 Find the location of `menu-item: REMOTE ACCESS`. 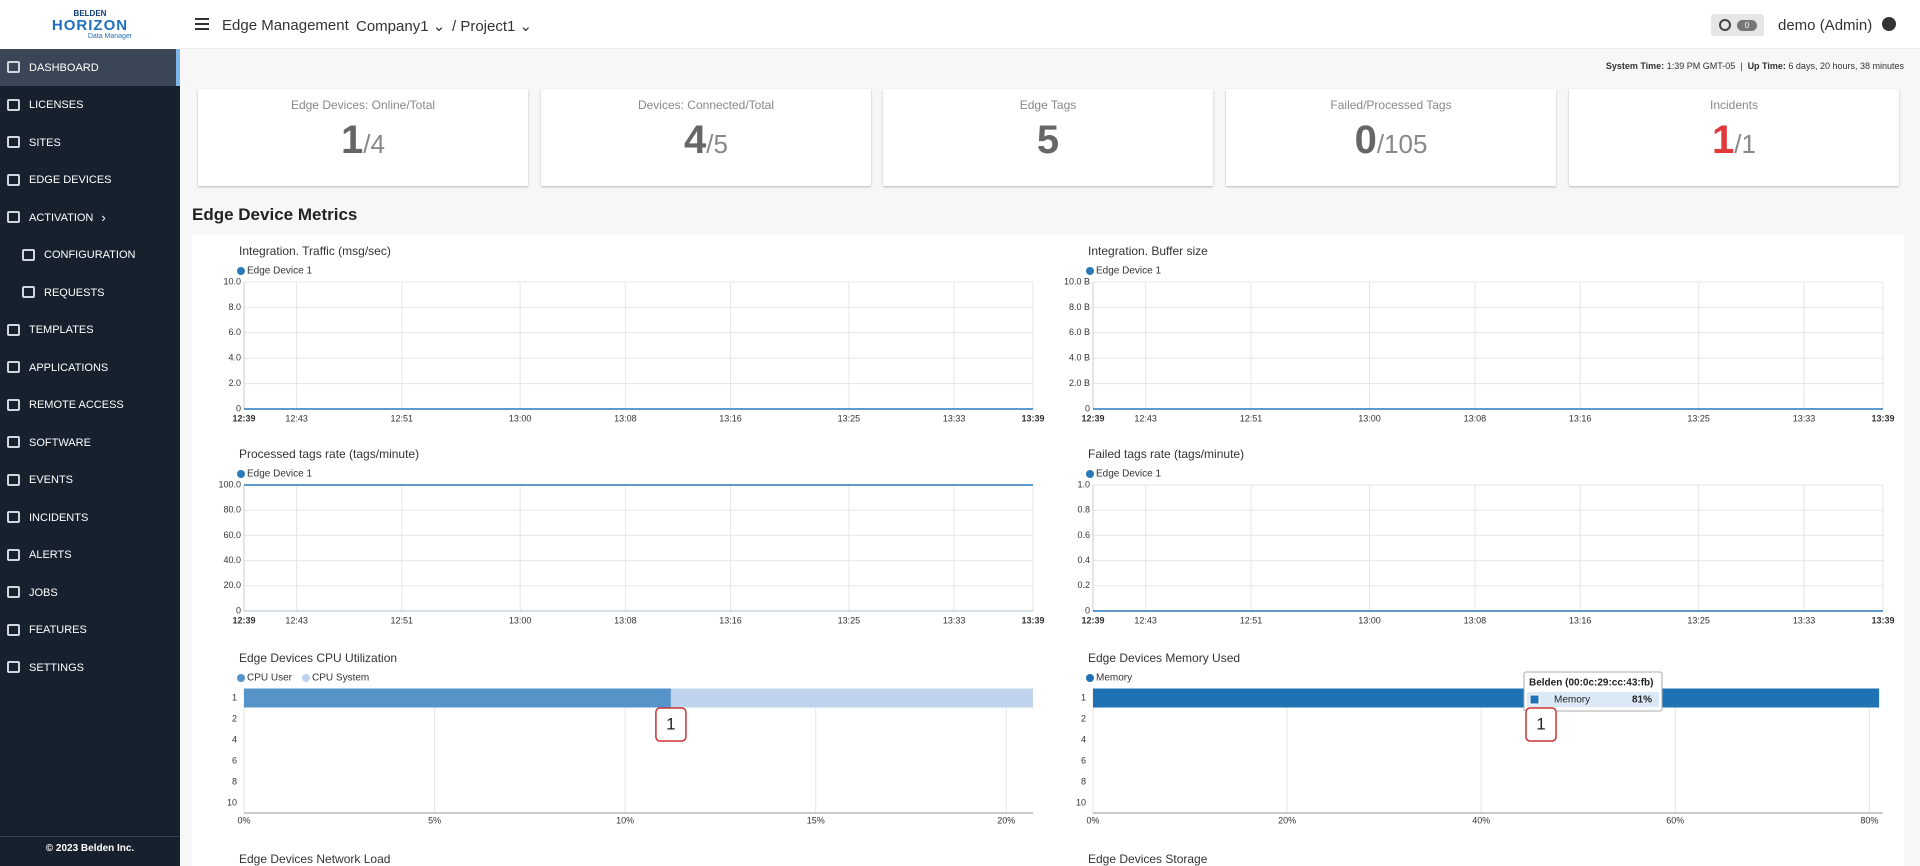

menu-item: REMOTE ACCESS is located at coordinates (90, 405).